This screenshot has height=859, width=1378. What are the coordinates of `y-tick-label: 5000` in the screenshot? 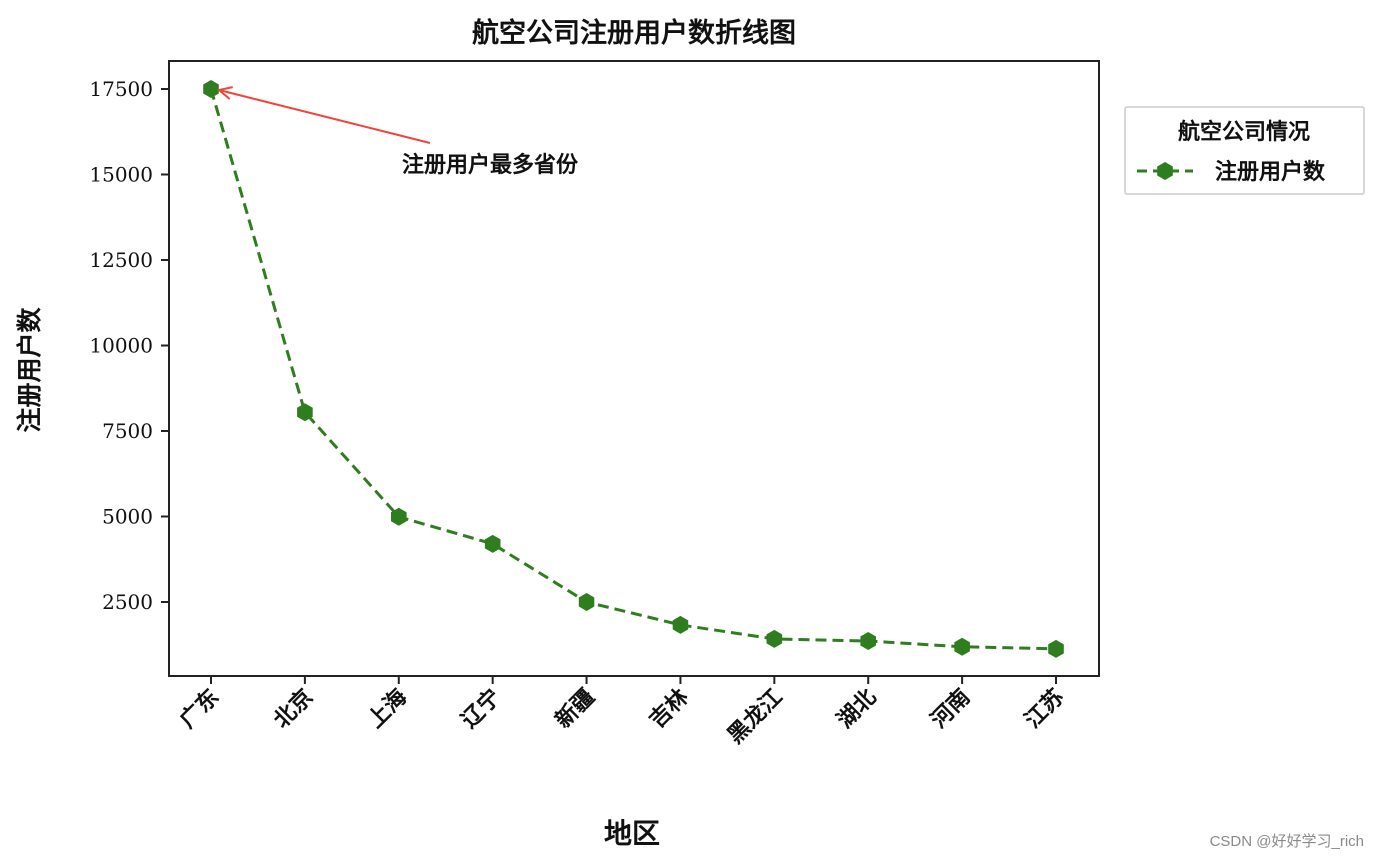 It's located at (127, 517).